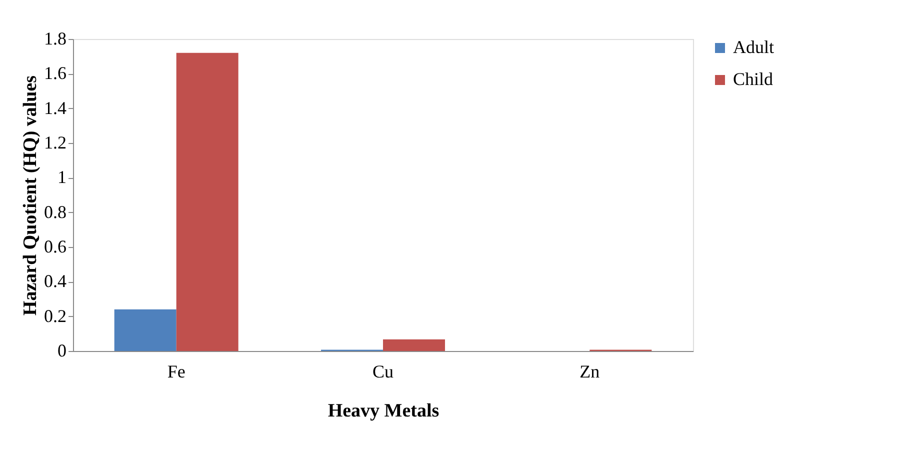  What do you see at coordinates (590, 372) in the screenshot?
I see `x-tick-label: Zn` at bounding box center [590, 372].